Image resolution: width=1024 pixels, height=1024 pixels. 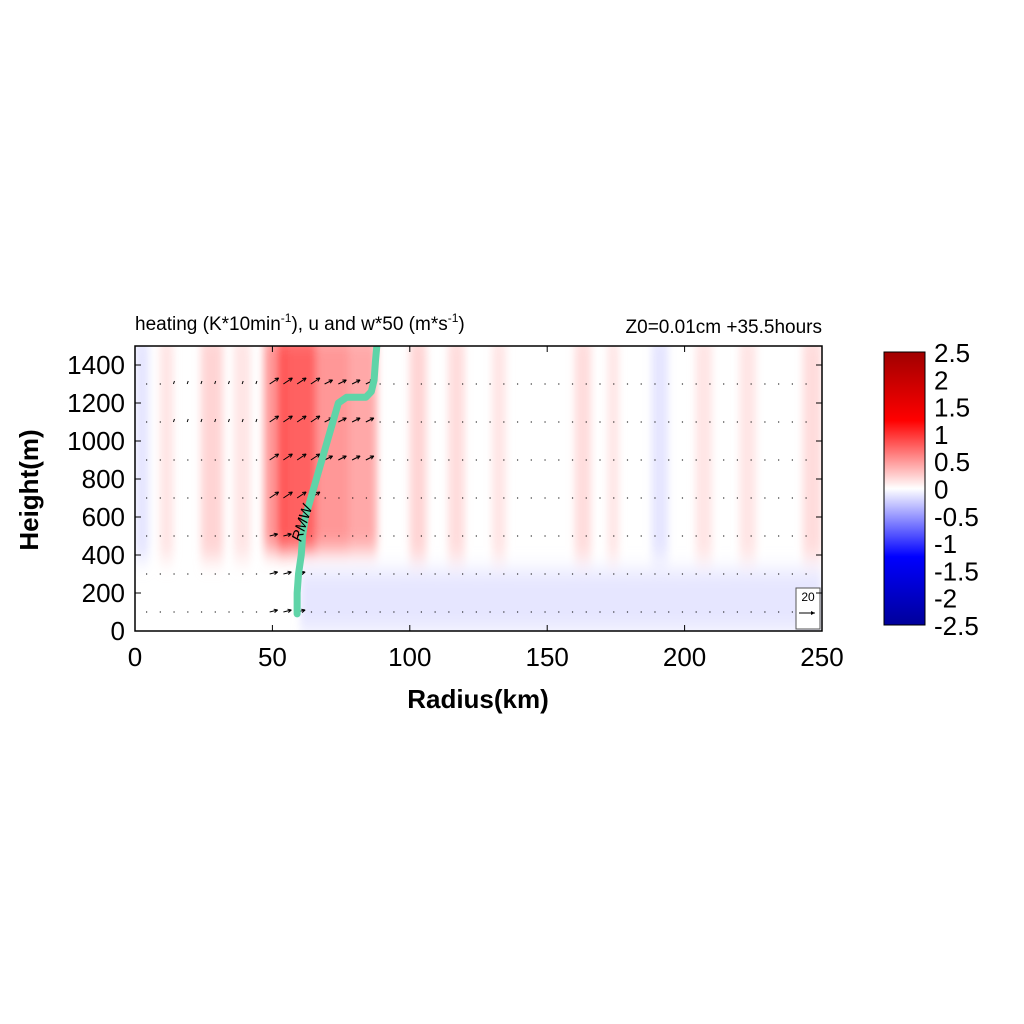 What do you see at coordinates (956, 626) in the screenshot?
I see `colorbar-label: -2.5` at bounding box center [956, 626].